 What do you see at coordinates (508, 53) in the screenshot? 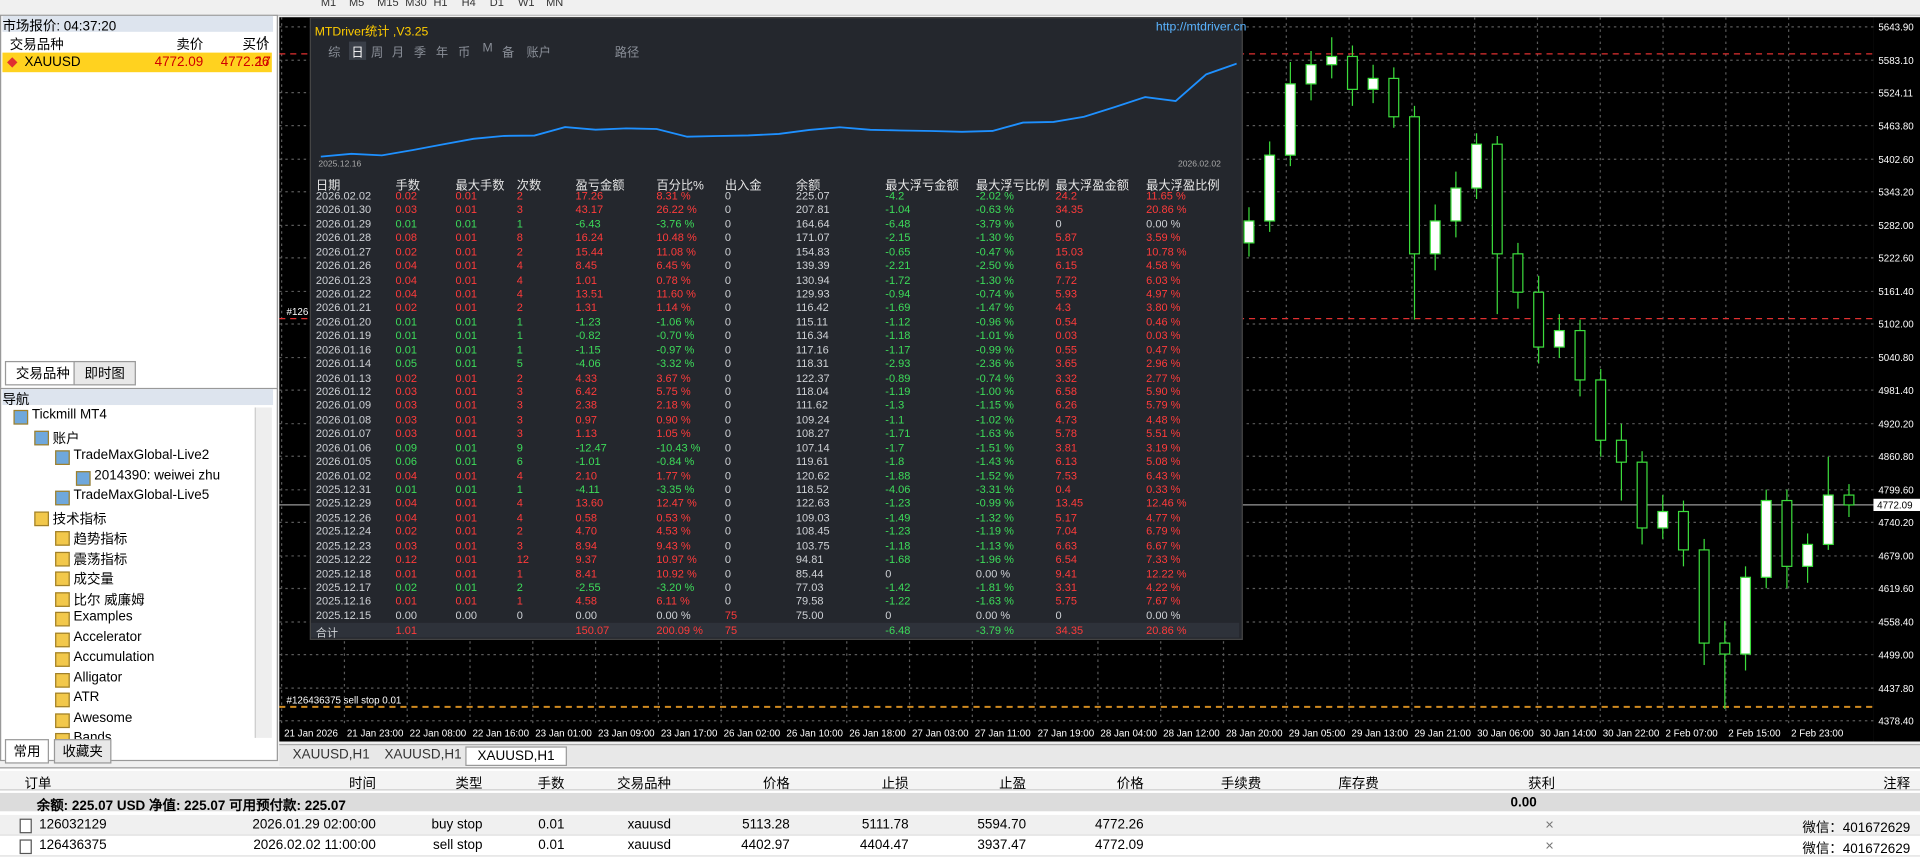
I see `stats-tab: 备` at bounding box center [508, 53].